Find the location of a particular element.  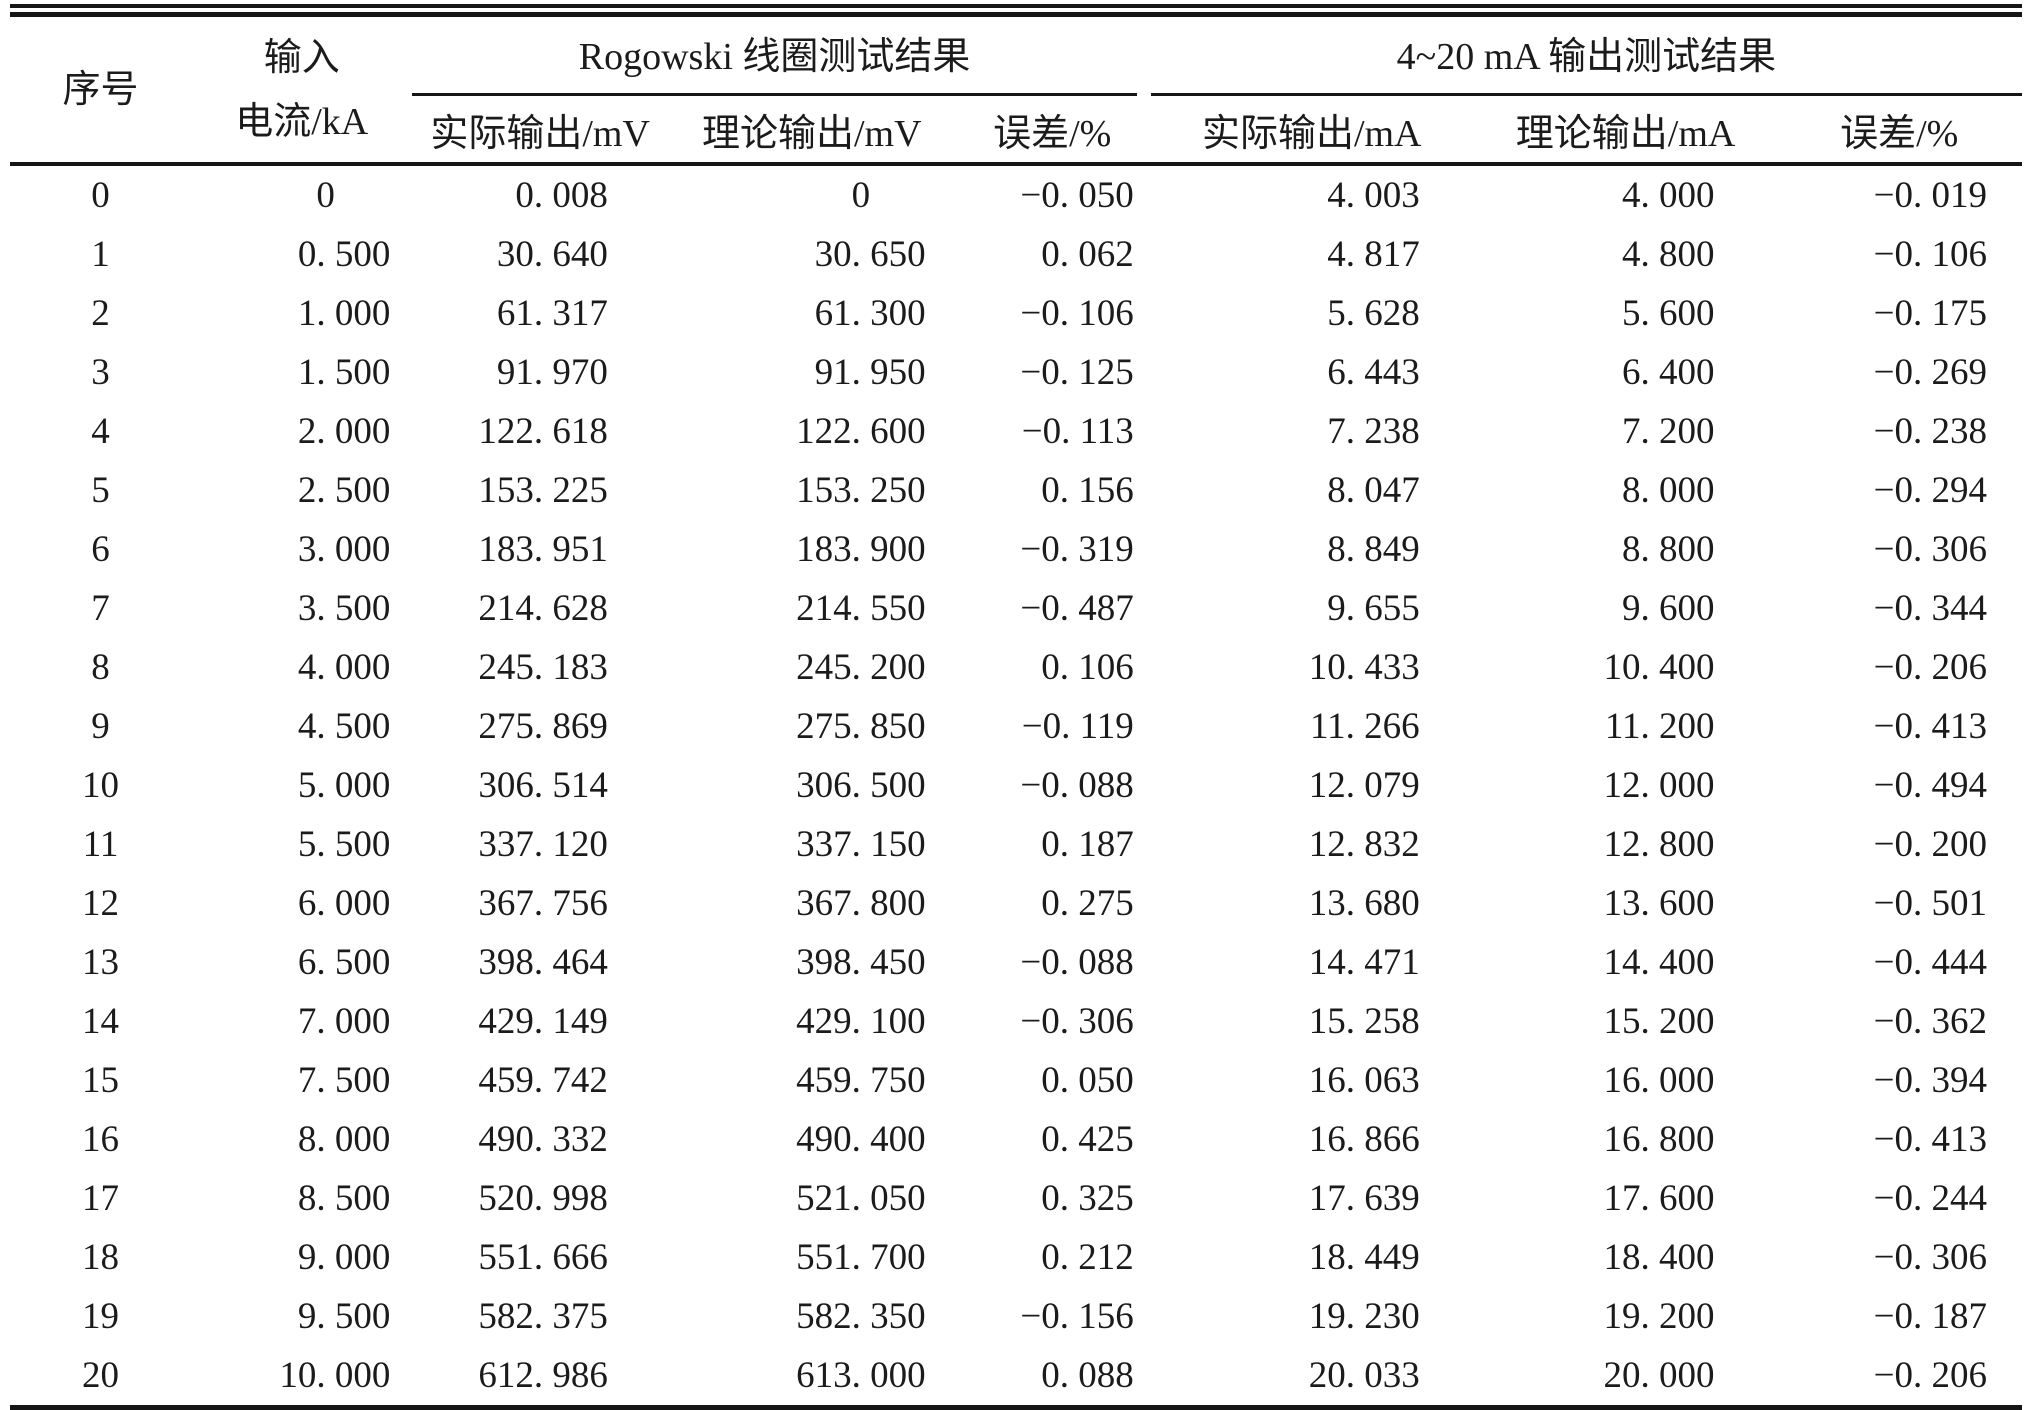

cell-seq: 4 is located at coordinates (100, 431).